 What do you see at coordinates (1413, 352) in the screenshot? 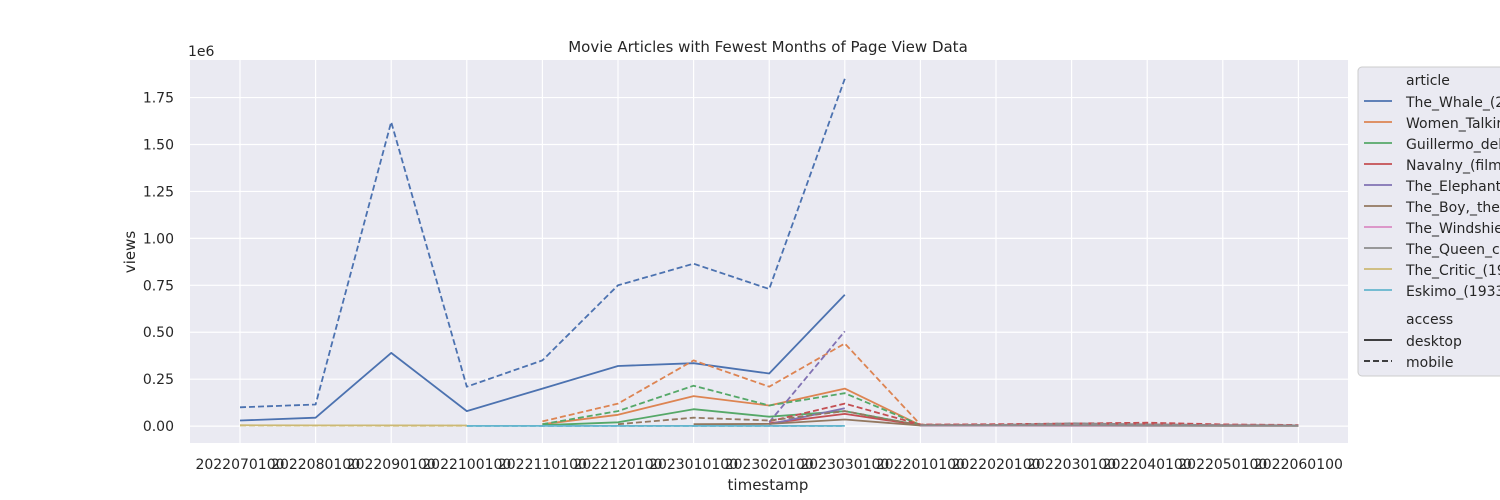
I see `legend-access-entries: desktop mobile` at bounding box center [1413, 352].